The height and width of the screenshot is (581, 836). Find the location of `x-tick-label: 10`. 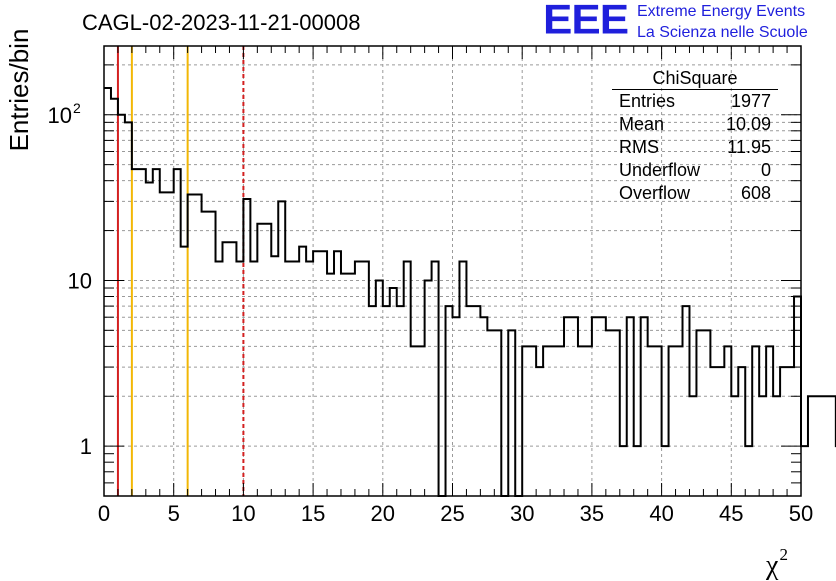

x-tick-label: 10 is located at coordinates (243, 513).